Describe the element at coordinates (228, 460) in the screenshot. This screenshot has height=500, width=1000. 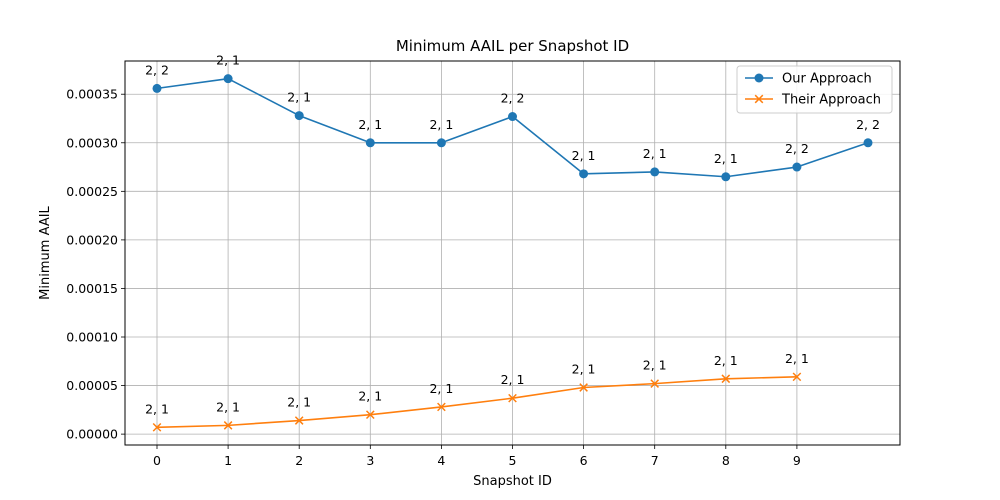
I see `x-tick-label: 1` at that location.